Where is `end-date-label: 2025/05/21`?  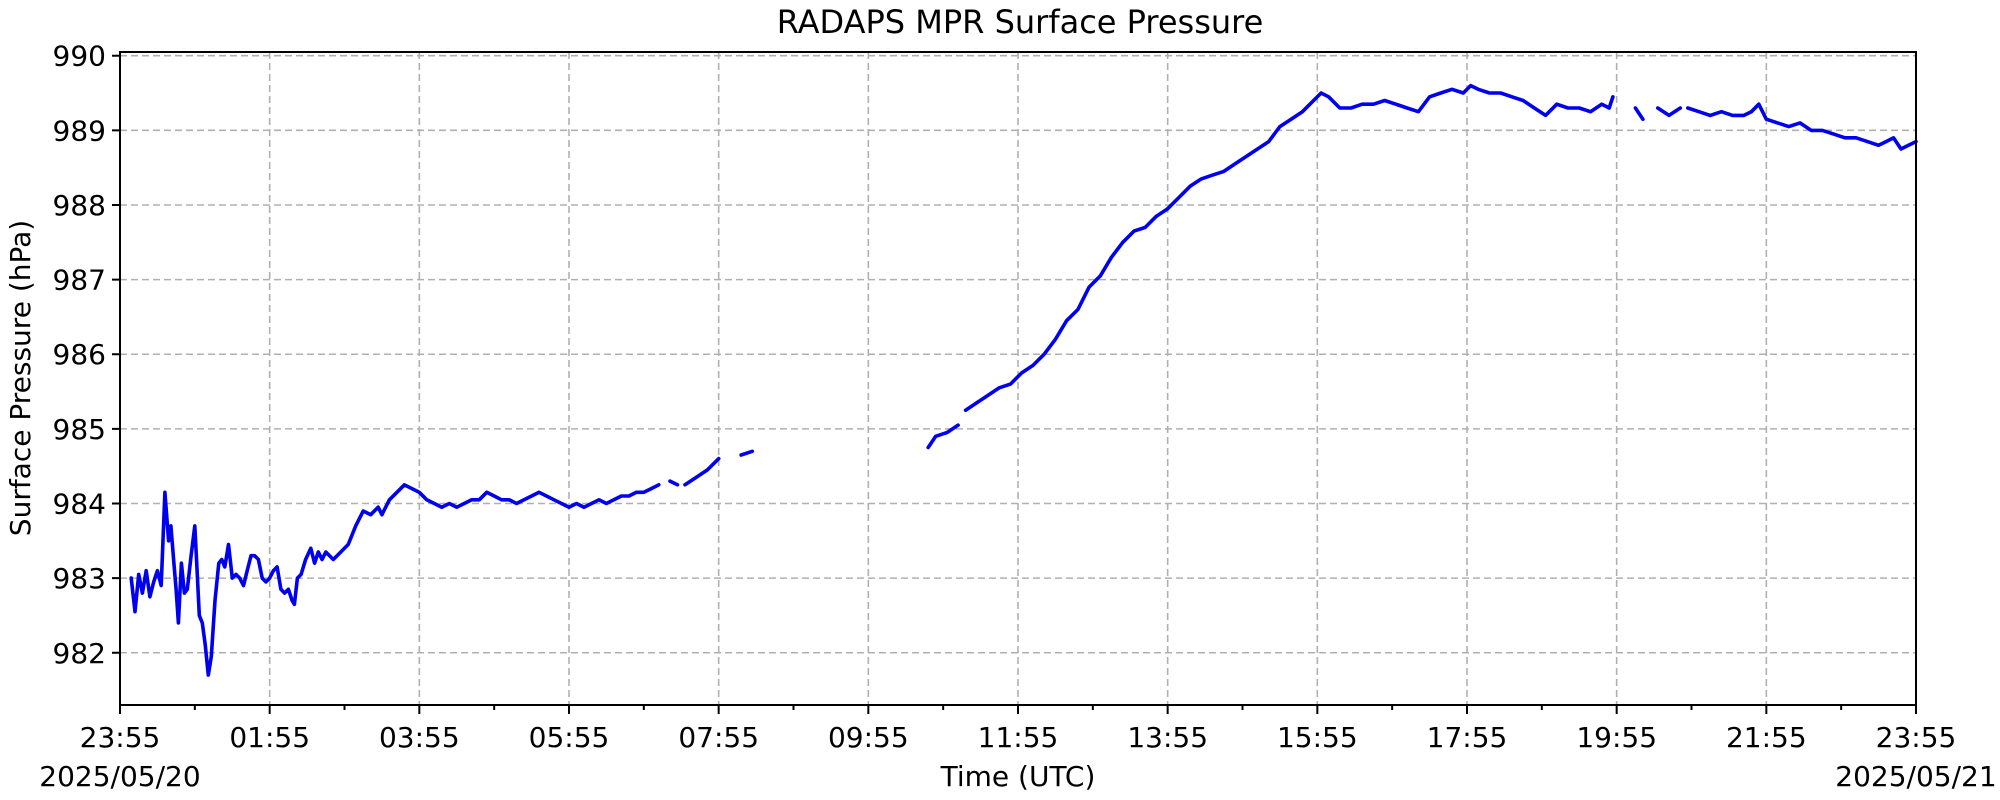 end-date-label: 2025/05/21 is located at coordinates (1915, 776).